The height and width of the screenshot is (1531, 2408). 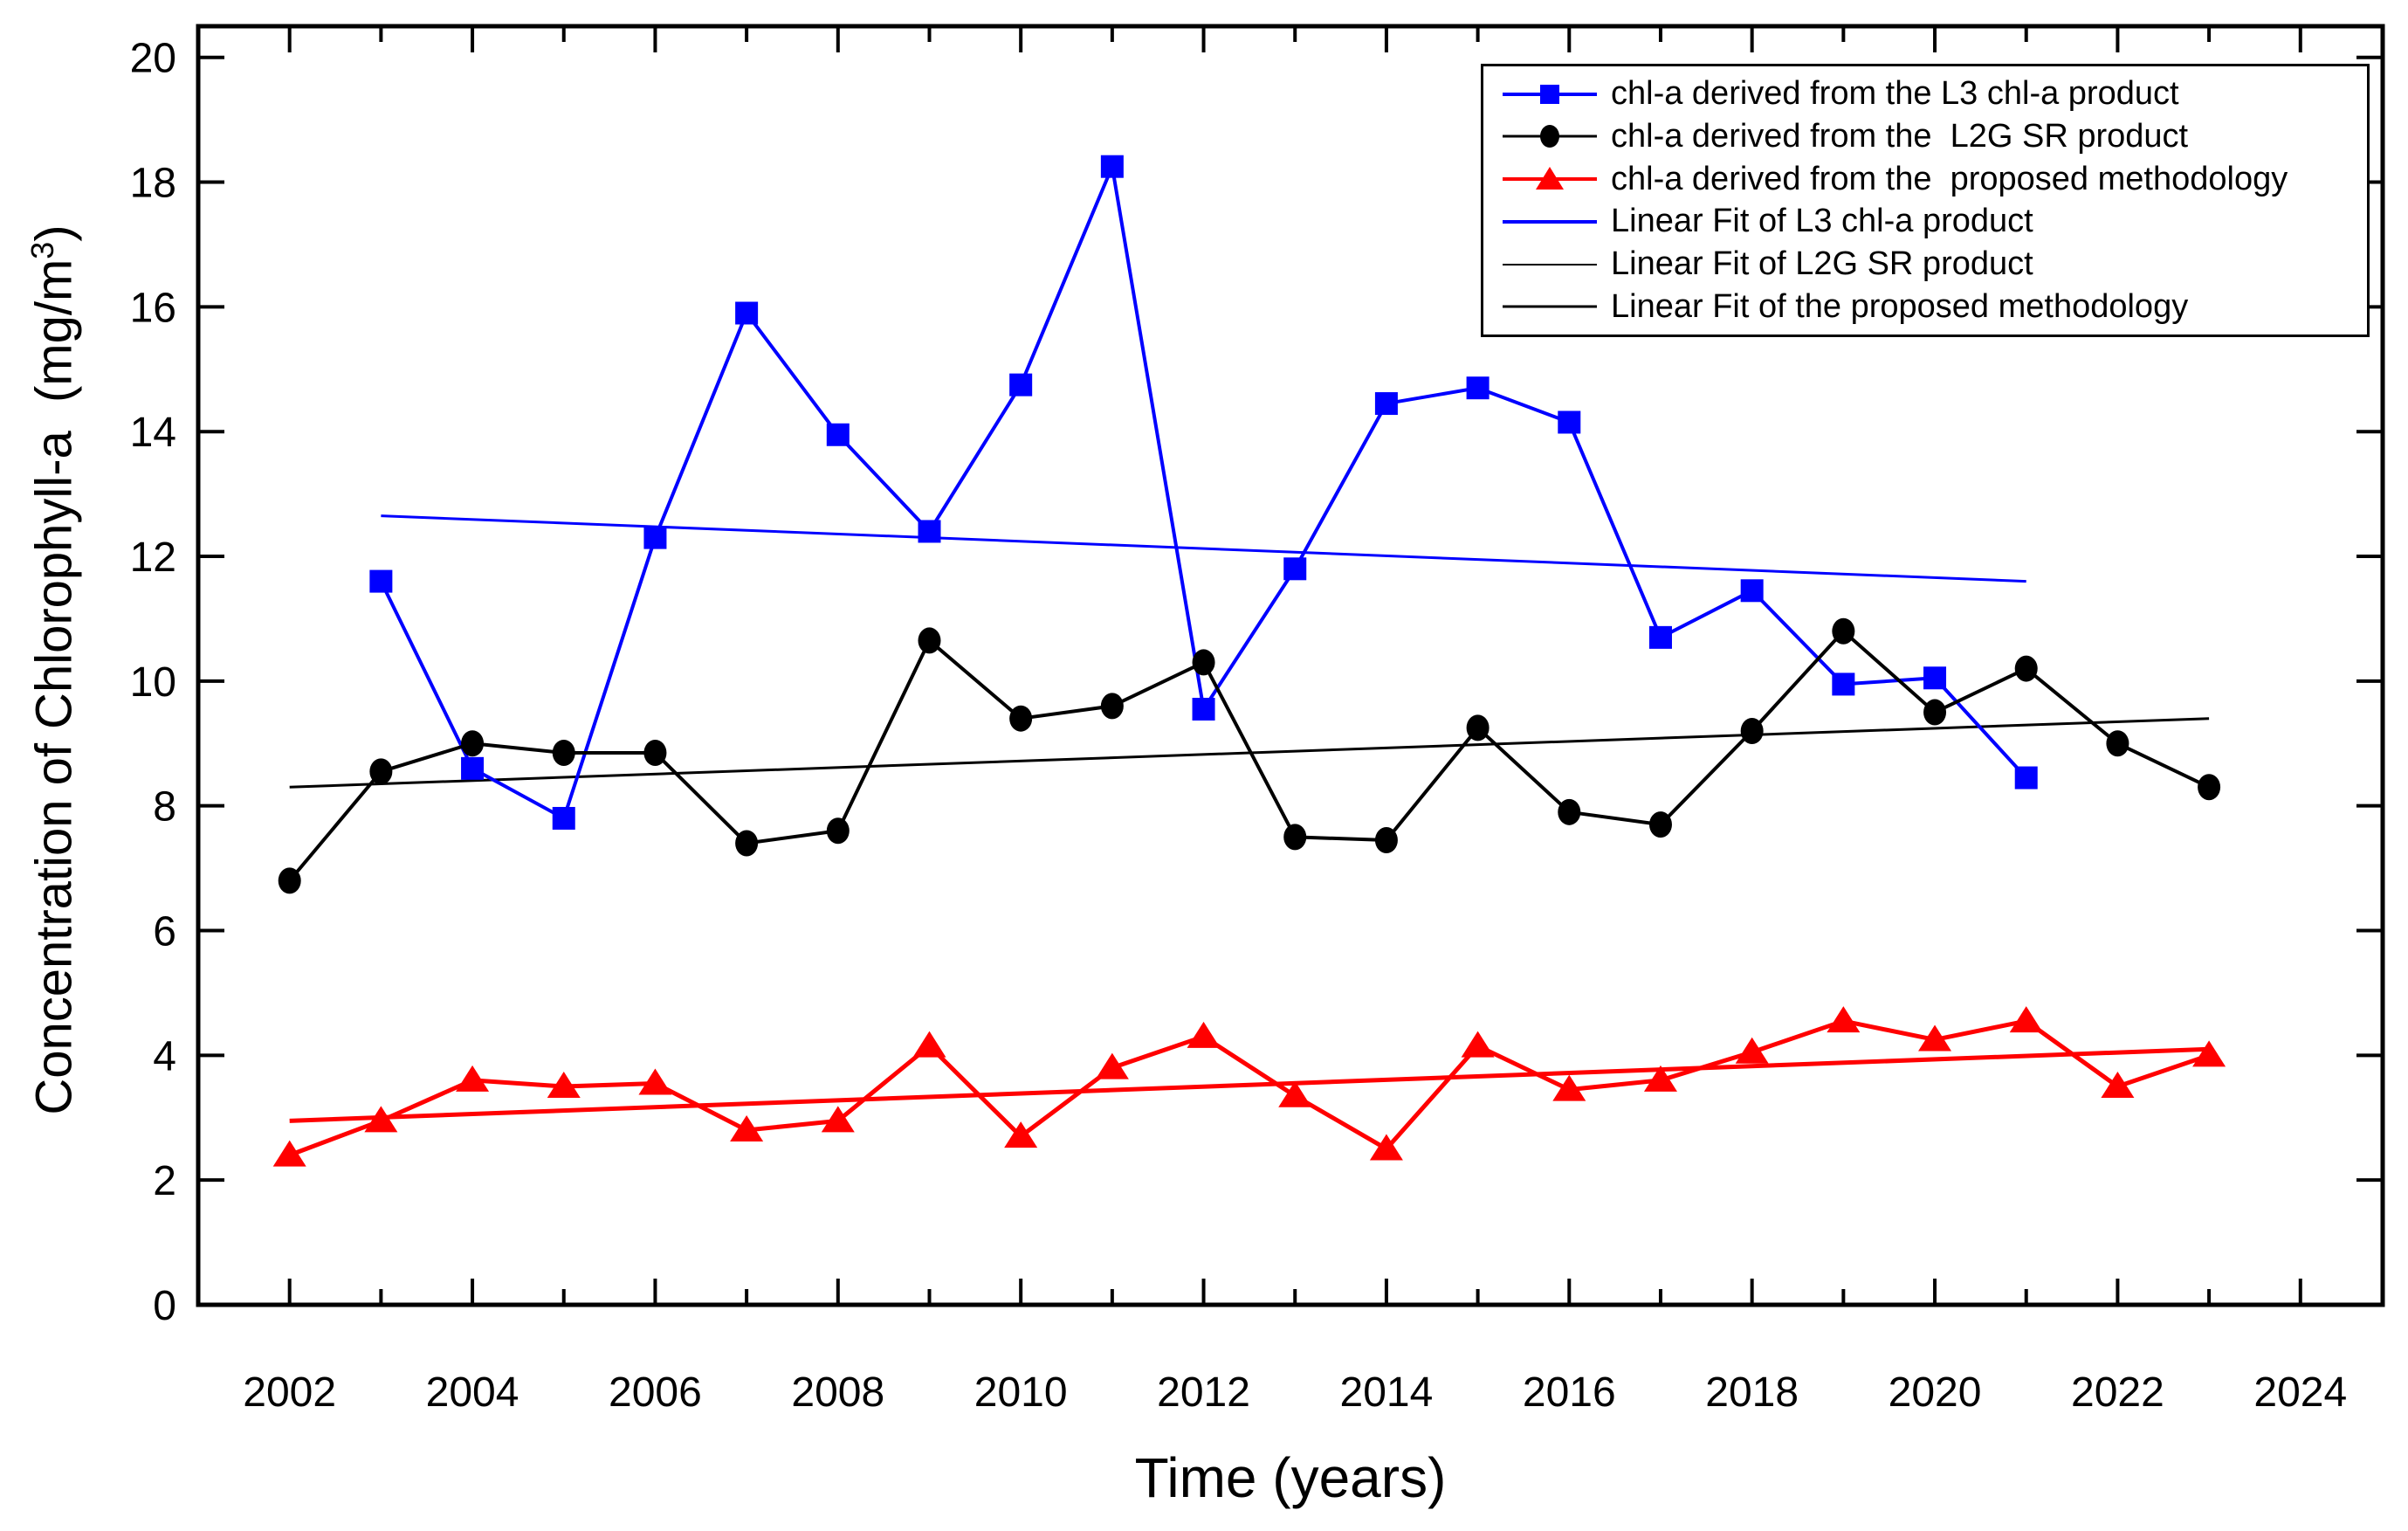 What do you see at coordinates (164, 1306) in the screenshot?
I see `y-tick-label-0: 0` at bounding box center [164, 1306].